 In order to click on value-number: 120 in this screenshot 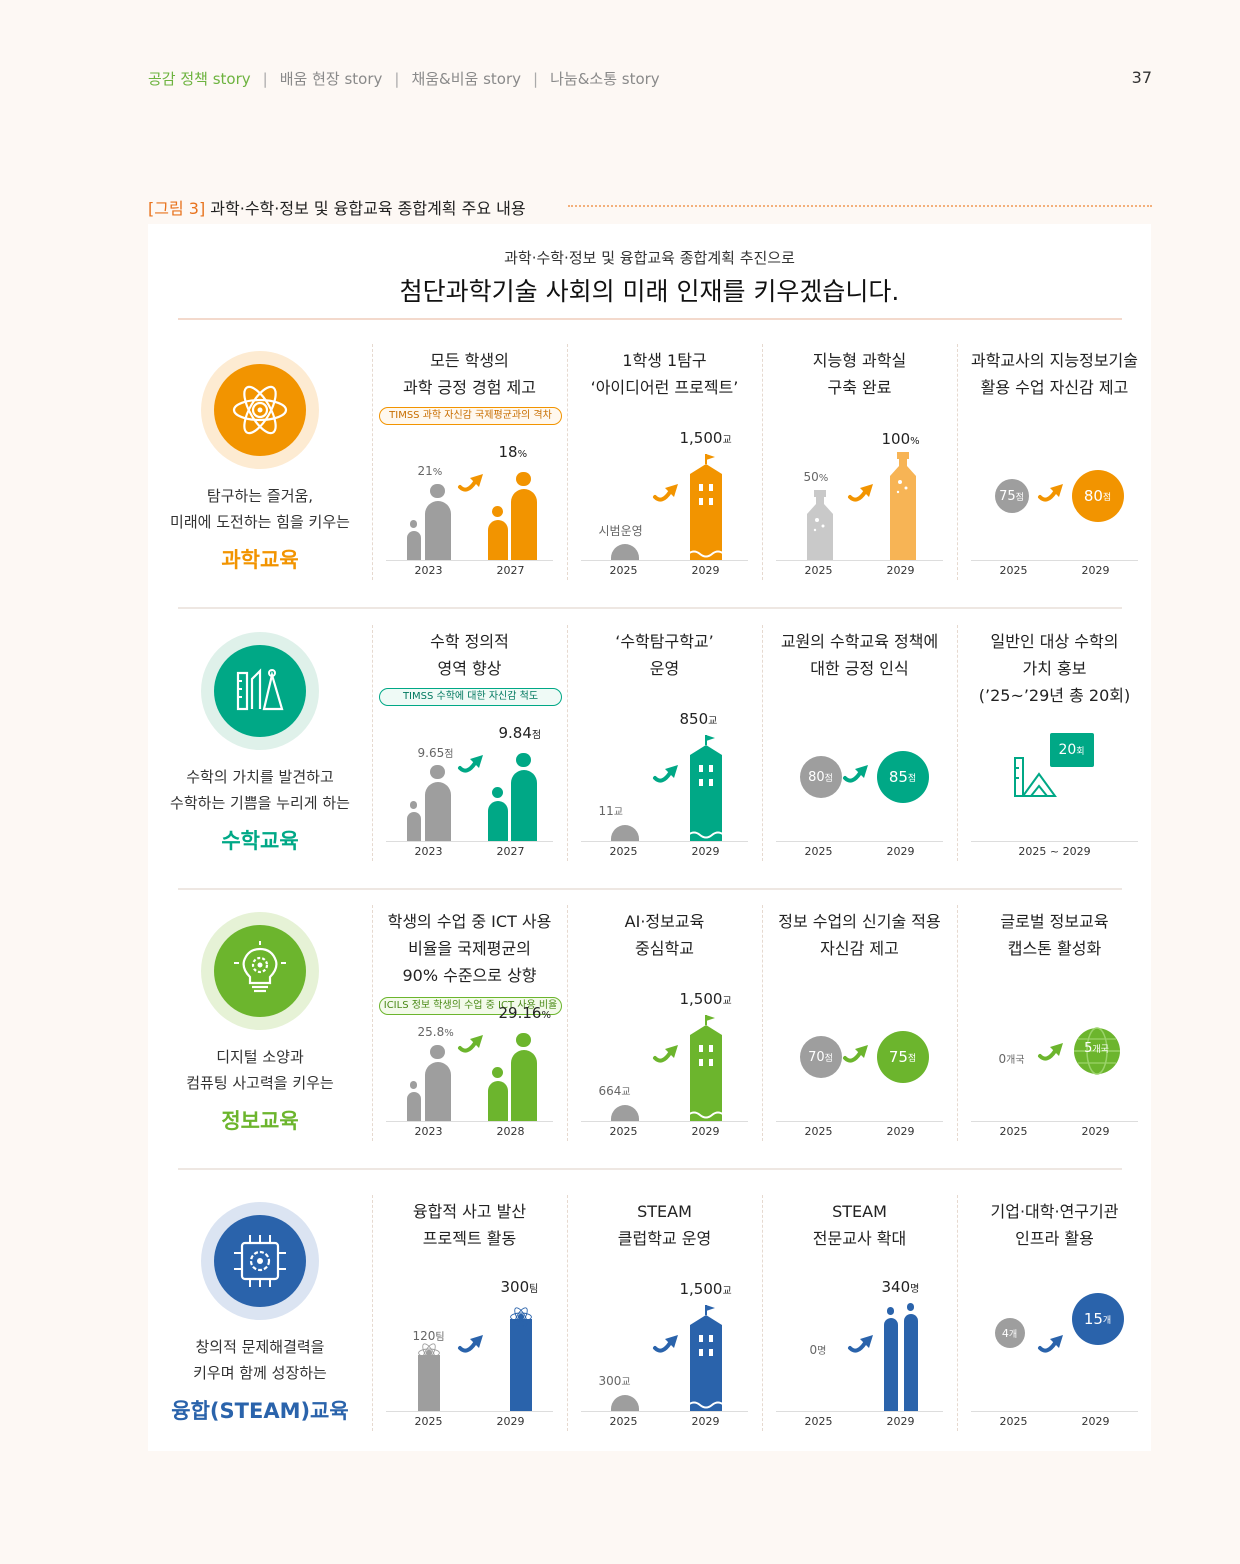, I will do `click(424, 1336)`.